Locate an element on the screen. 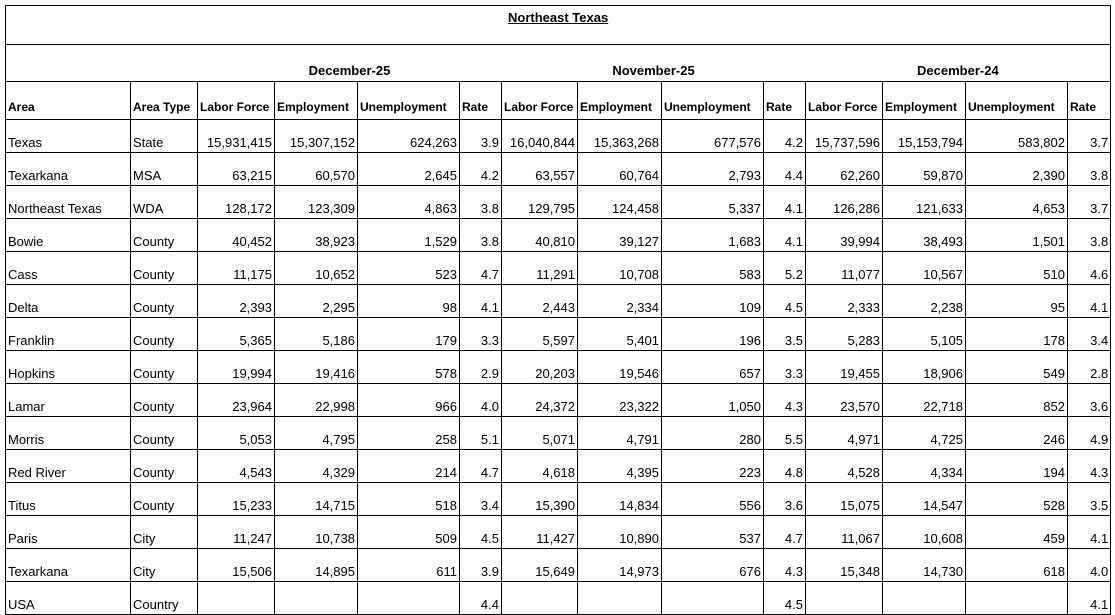  number-cell: 39,994 is located at coordinates (844, 235).